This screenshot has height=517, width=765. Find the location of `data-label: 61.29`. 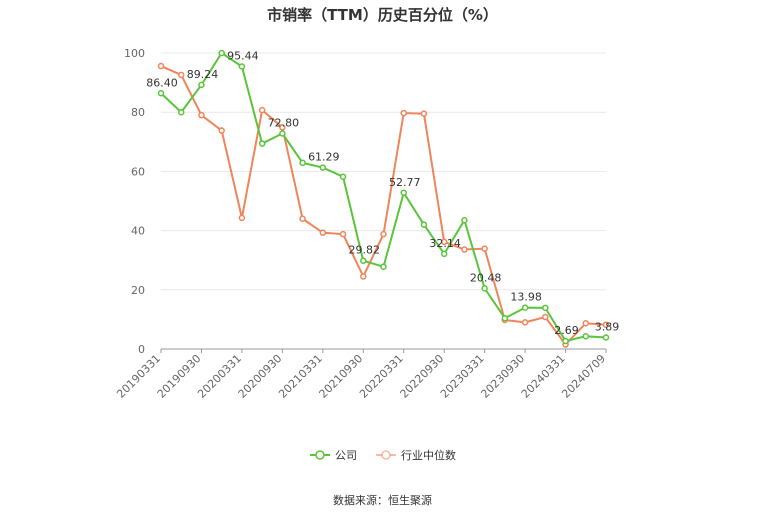

data-label: 61.29 is located at coordinates (324, 157).